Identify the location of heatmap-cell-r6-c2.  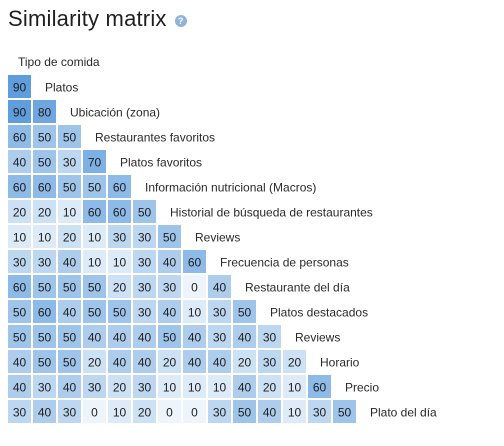
(69, 211).